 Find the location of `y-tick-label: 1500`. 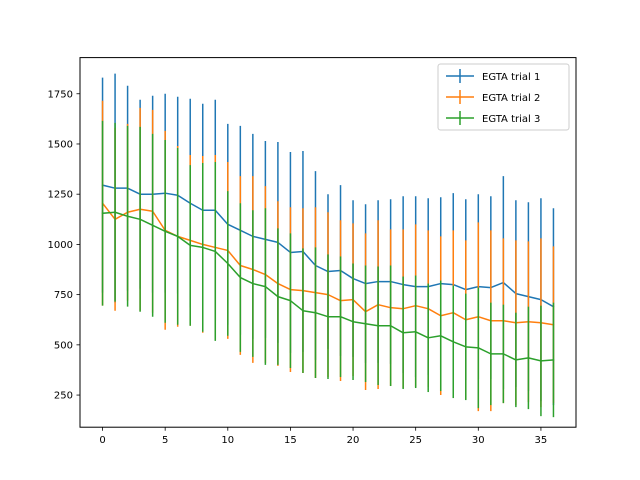

y-tick-label: 1500 is located at coordinates (60, 144).